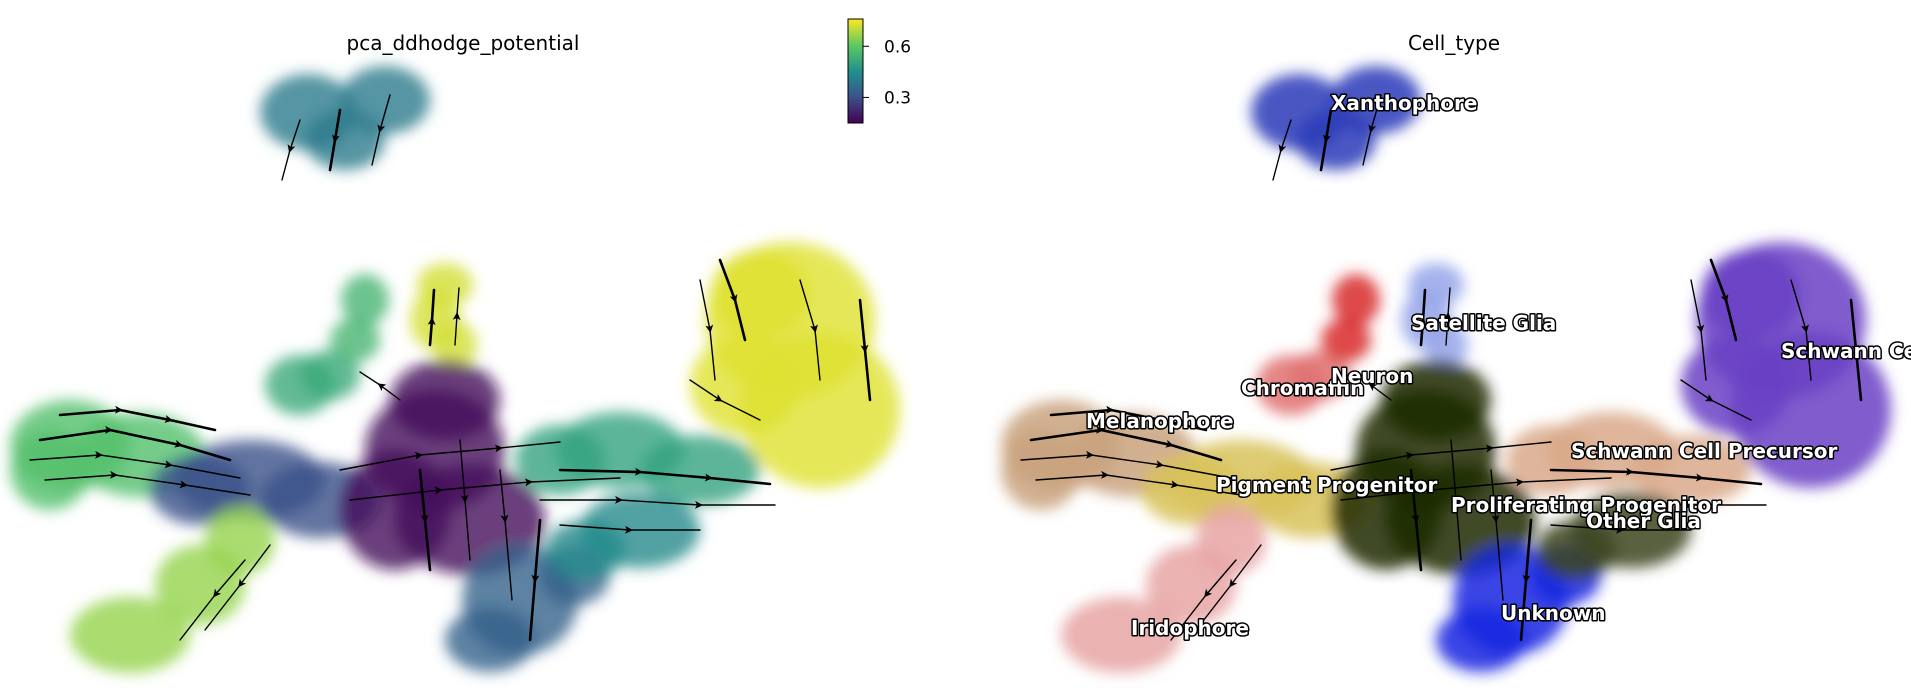 The width and height of the screenshot is (1911, 696). I want to click on colorbar-gradient, so click(855, 71).